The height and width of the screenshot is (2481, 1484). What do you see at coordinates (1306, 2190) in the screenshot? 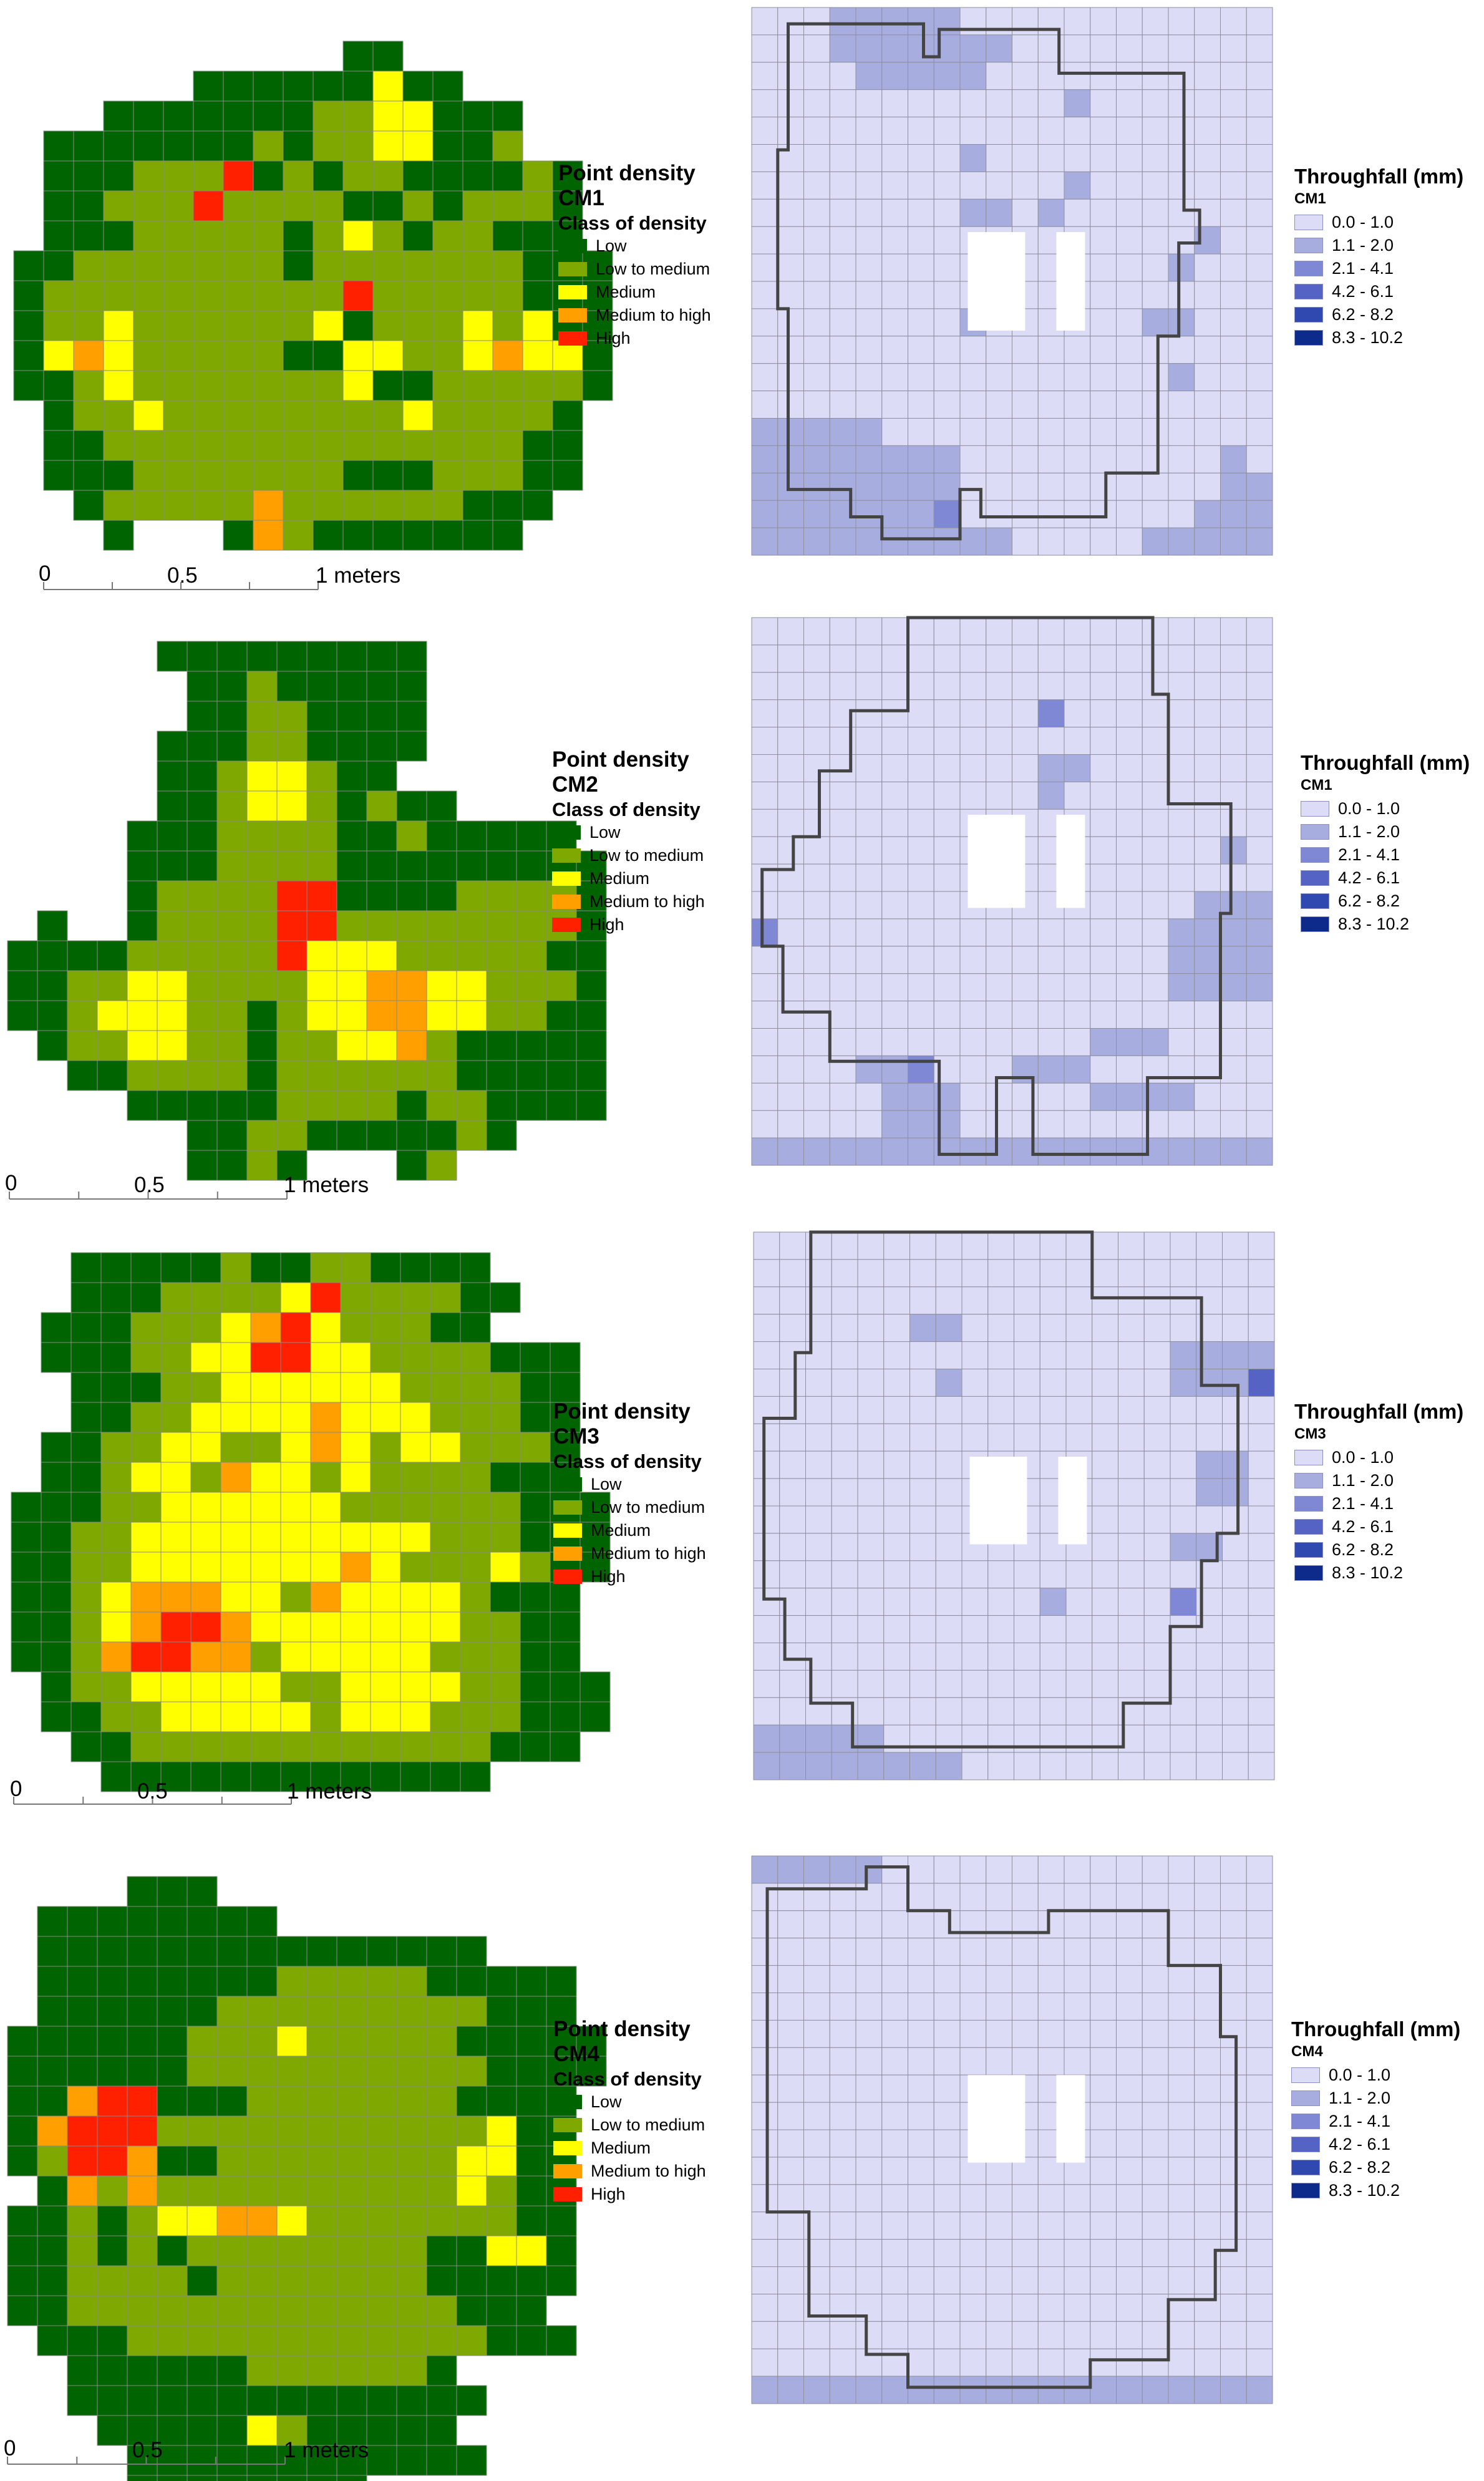
I see `throughfall-swatch` at bounding box center [1306, 2190].